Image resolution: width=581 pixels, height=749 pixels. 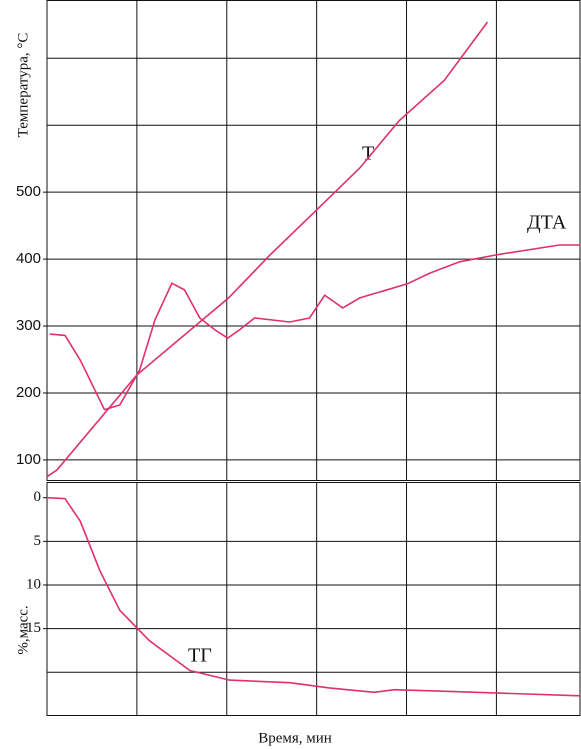 I want to click on y-tick-label: 500, so click(x=28, y=191).